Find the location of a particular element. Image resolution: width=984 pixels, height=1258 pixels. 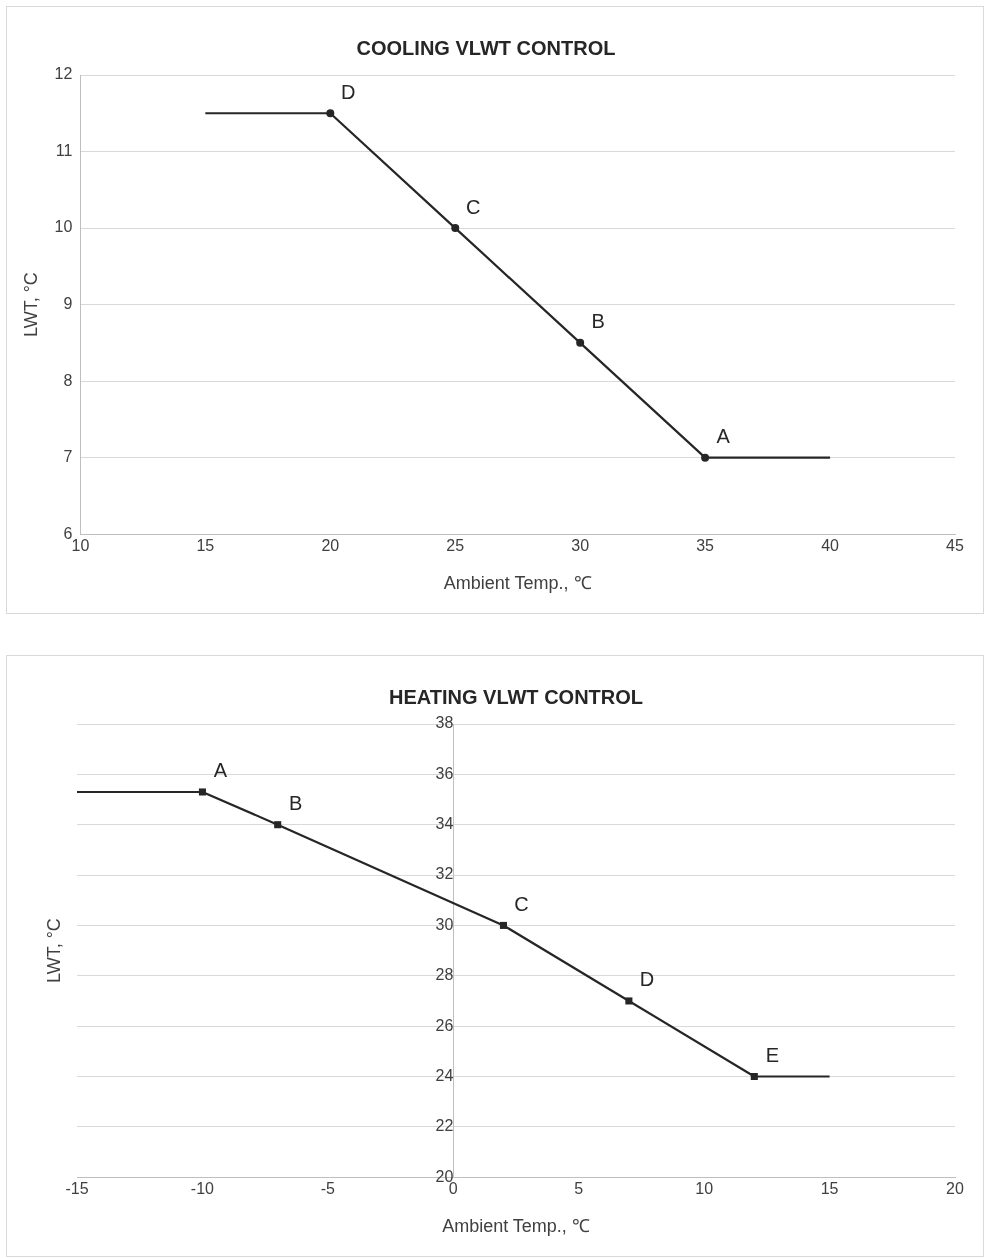

y-tick-label: 32 is located at coordinates (444, 874).